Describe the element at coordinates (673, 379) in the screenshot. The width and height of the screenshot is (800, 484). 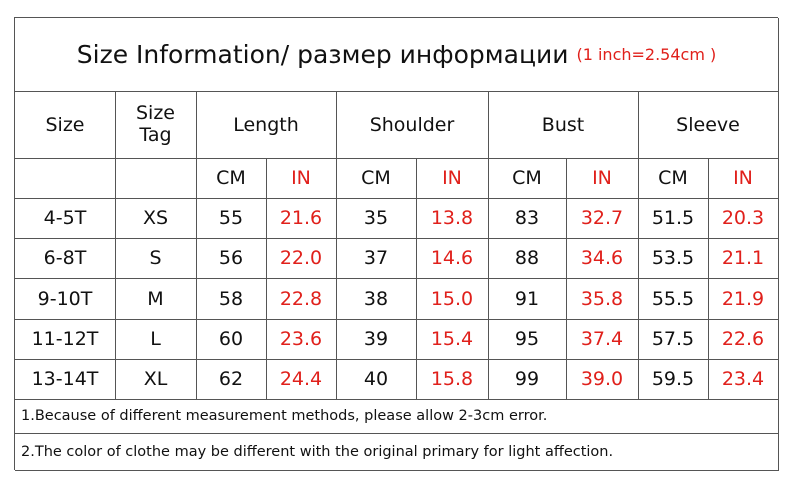
I see `data-cell: 59.5` at that location.